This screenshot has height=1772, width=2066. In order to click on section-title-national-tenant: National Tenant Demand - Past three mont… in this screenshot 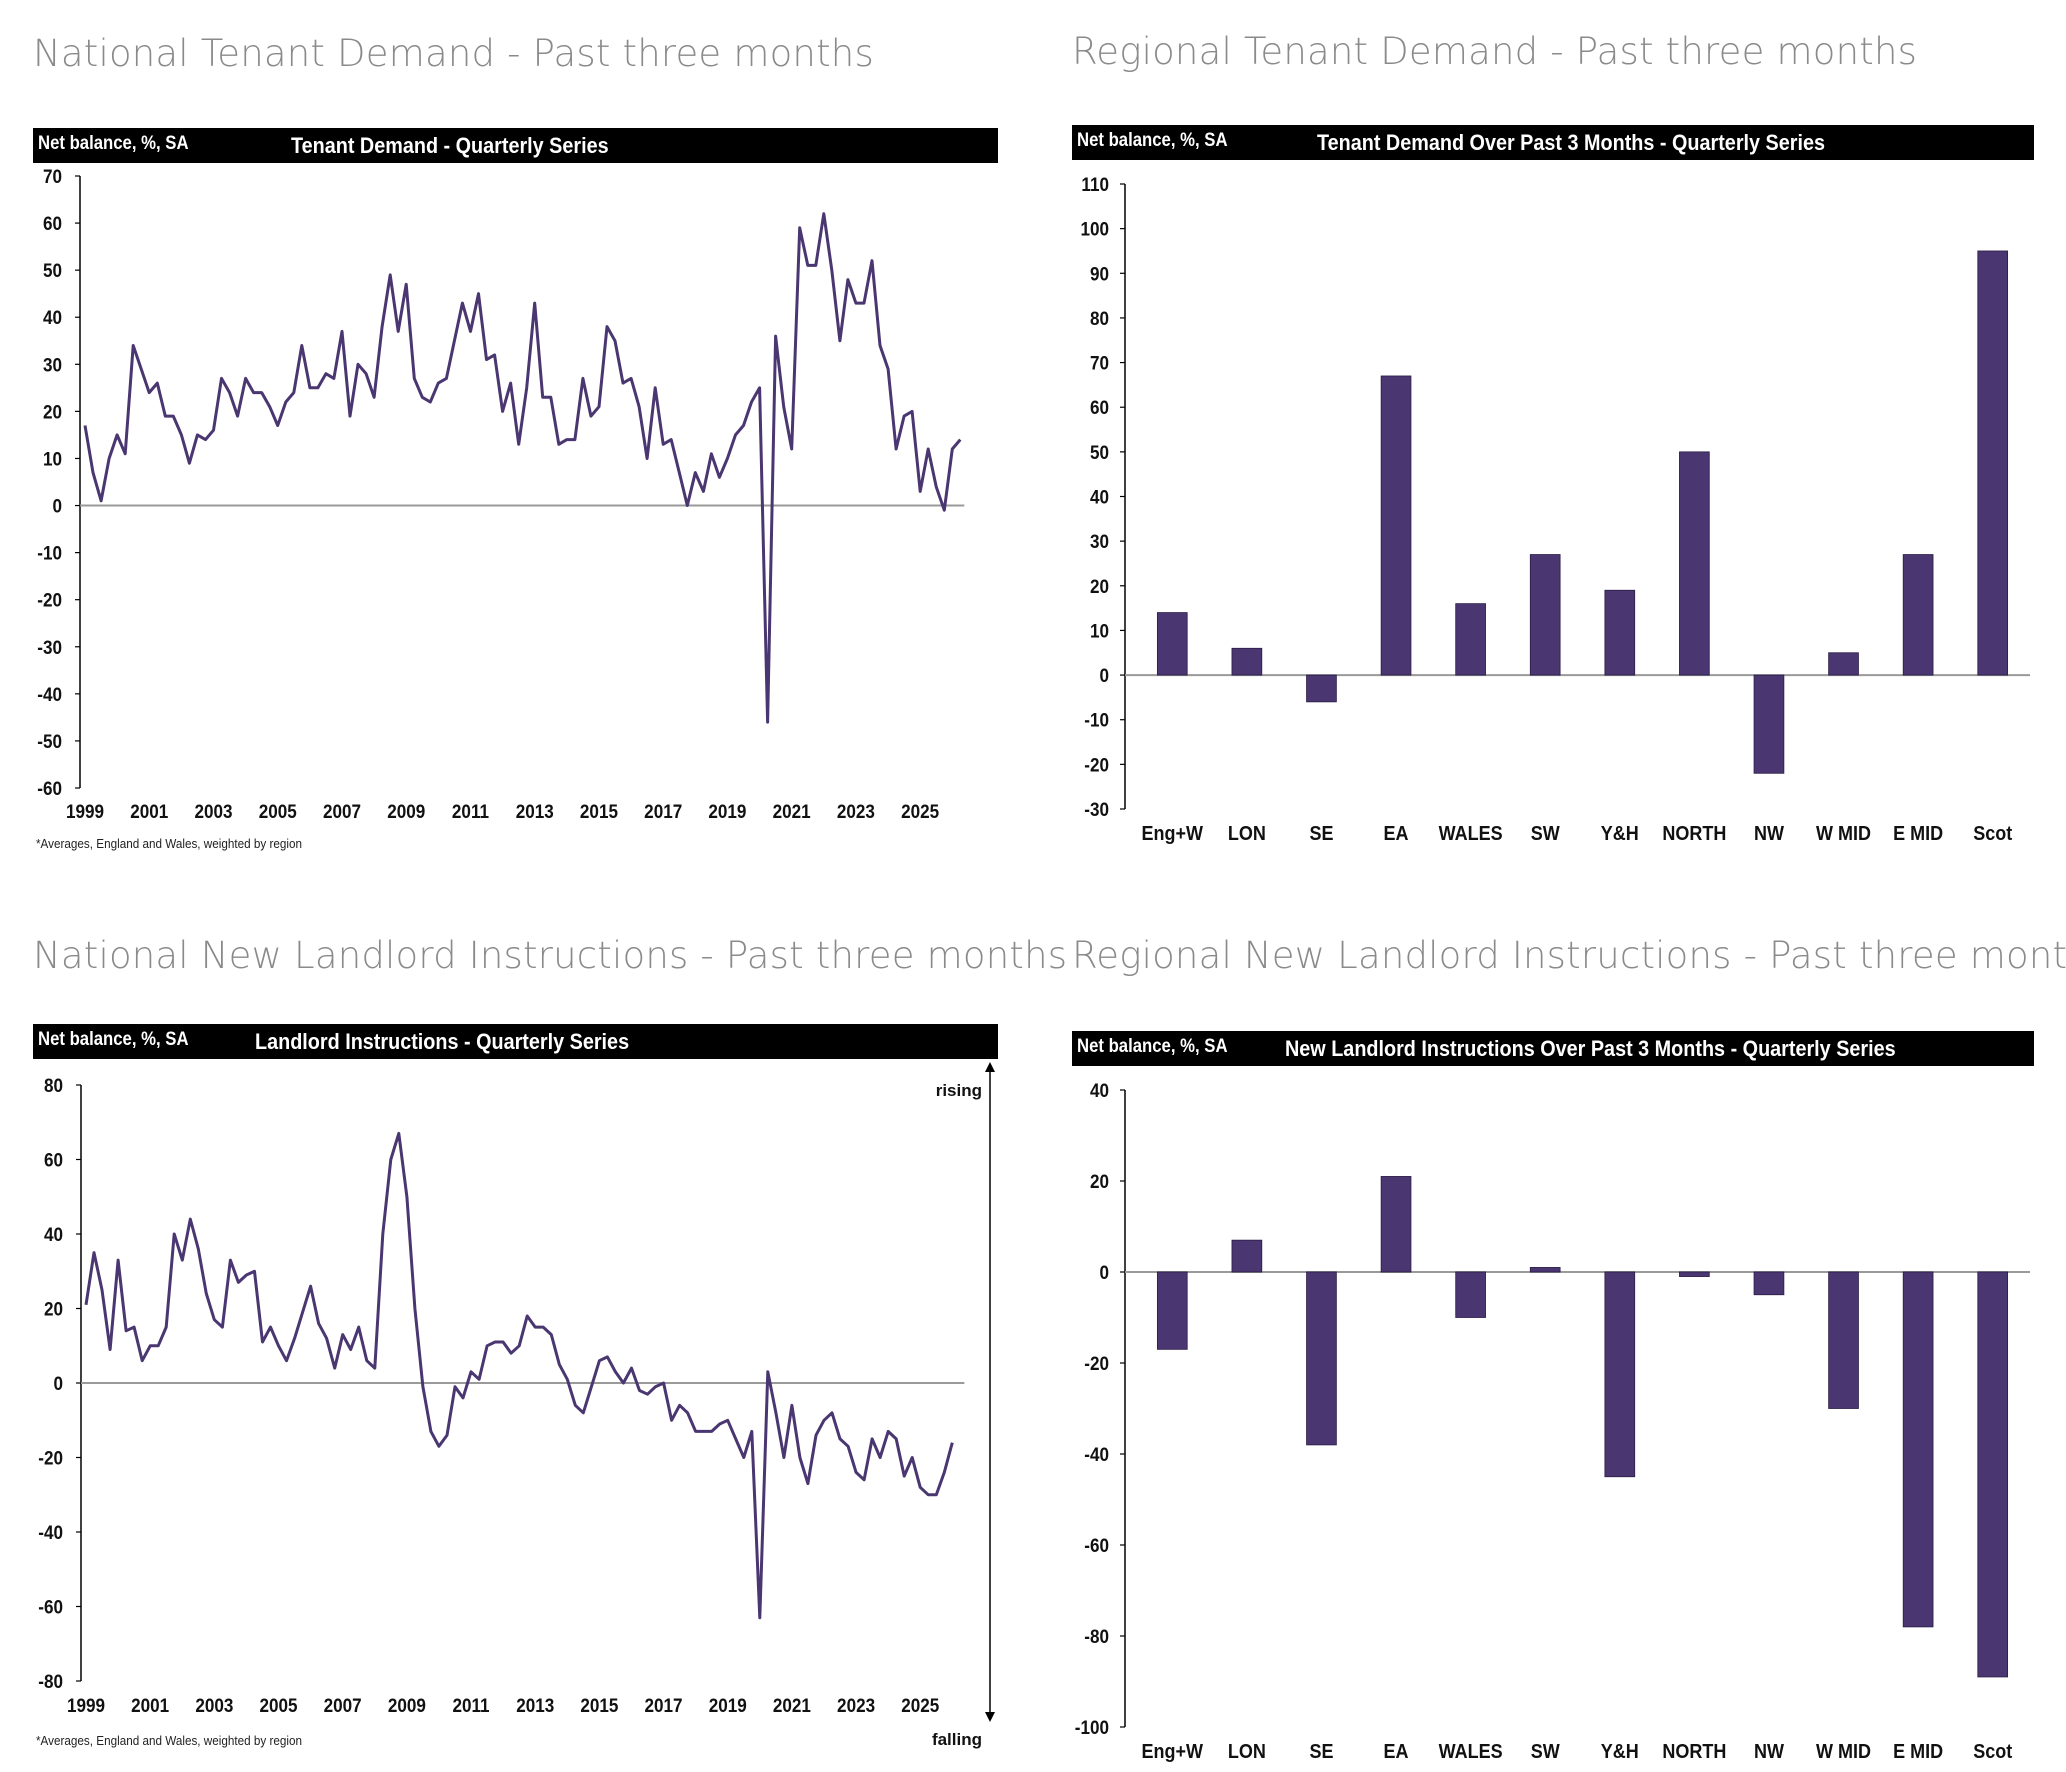, I will do `click(453, 53)`.